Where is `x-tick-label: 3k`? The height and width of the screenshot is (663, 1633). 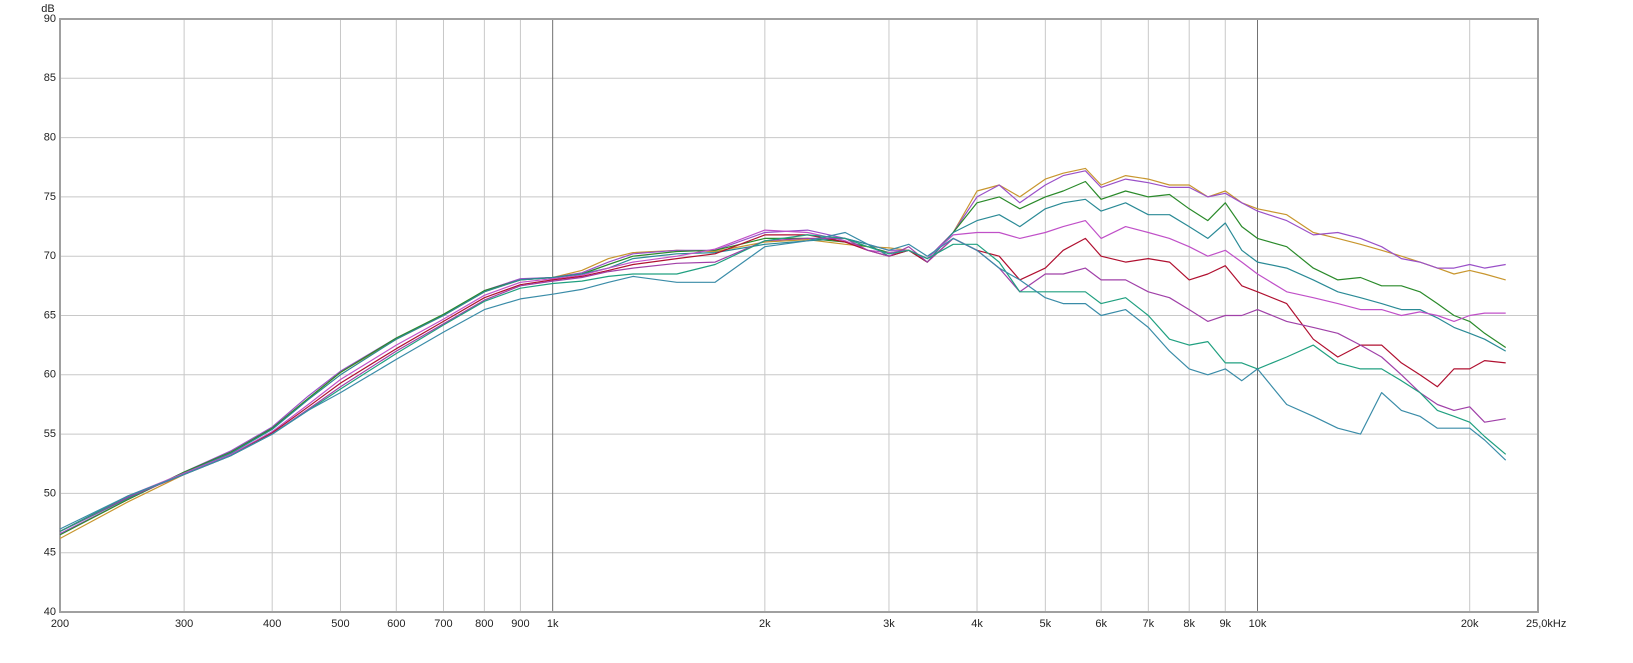
x-tick-label: 3k is located at coordinates (889, 624).